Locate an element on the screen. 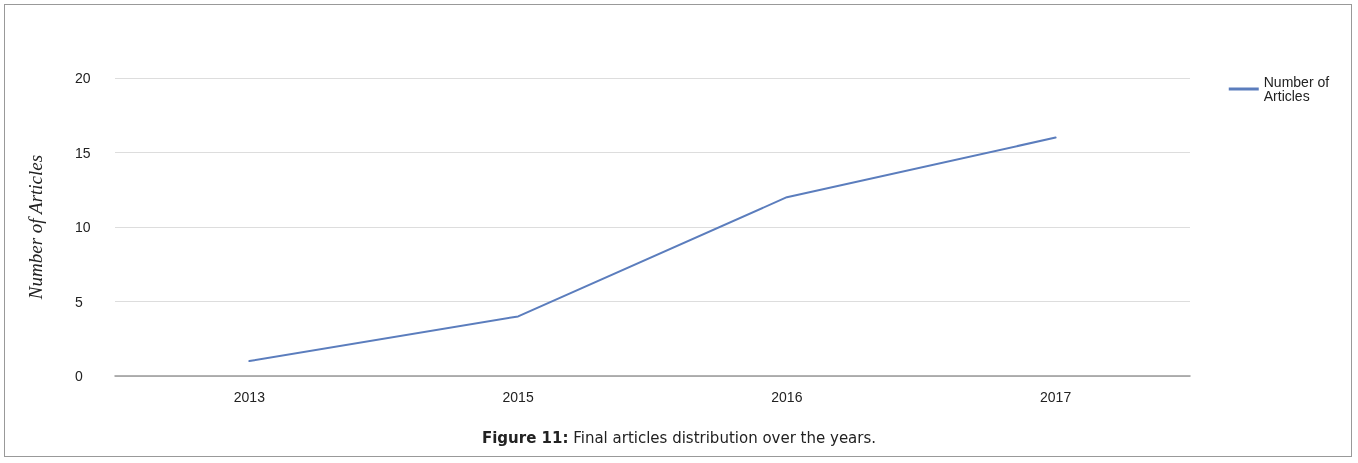  y-tick-label: 0 is located at coordinates (79, 376).